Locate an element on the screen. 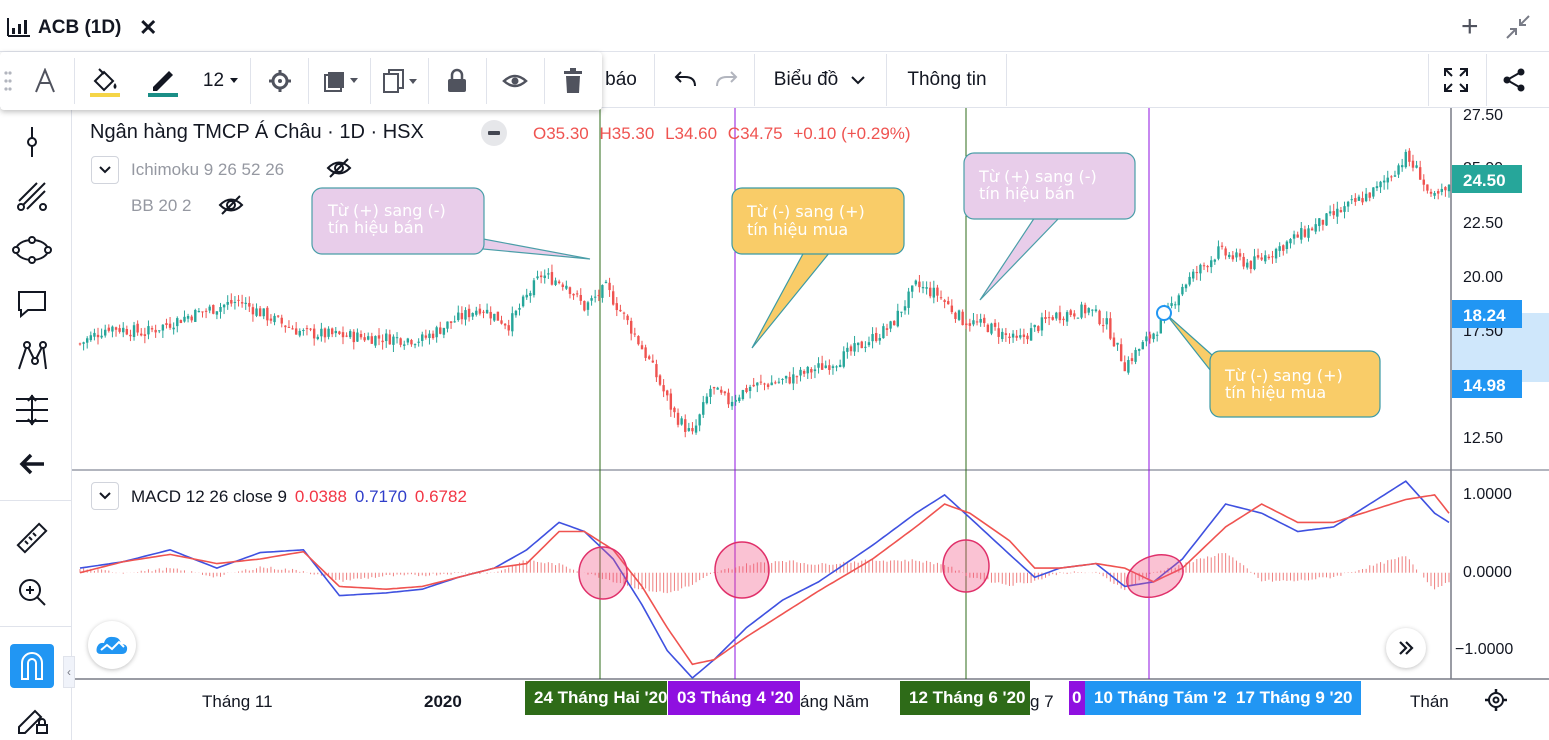  callout-3-box is located at coordinates (1049, 186).